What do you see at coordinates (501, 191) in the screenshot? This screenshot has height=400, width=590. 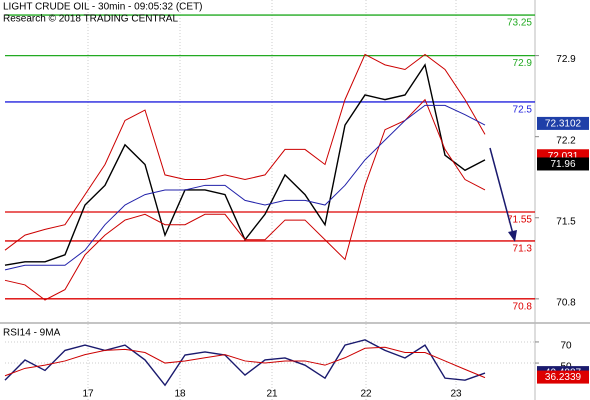 I see `forecast-arrow` at bounding box center [501, 191].